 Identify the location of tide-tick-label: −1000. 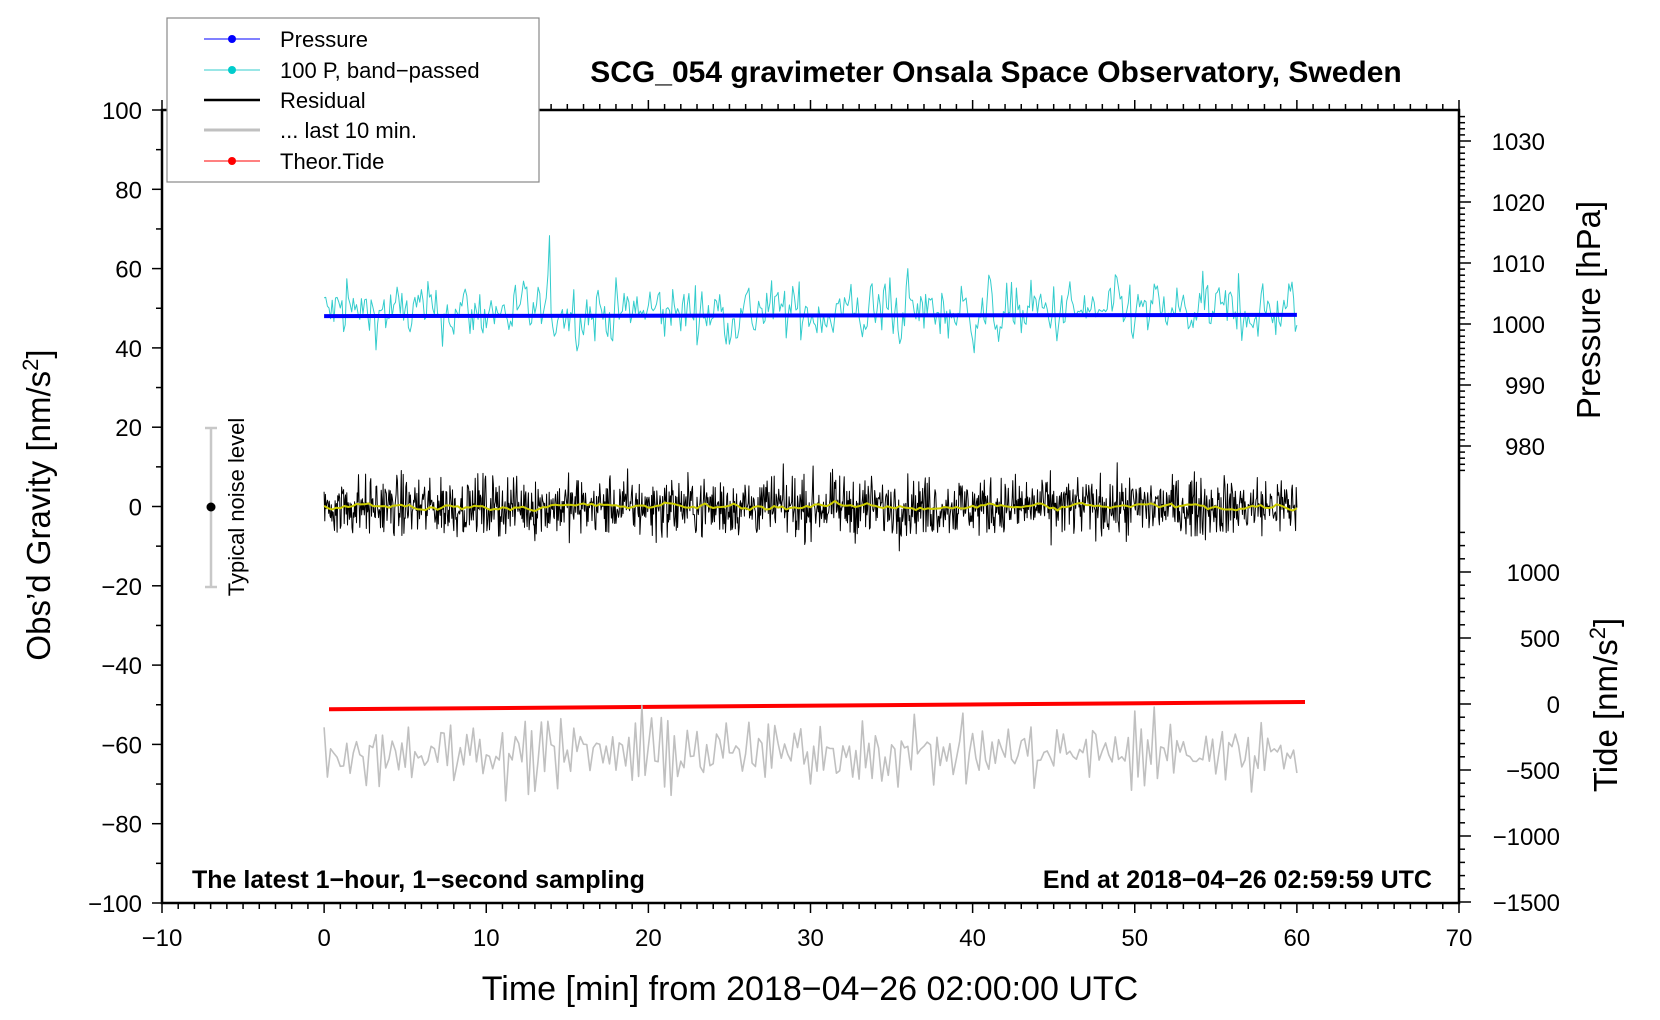
(1526, 837).